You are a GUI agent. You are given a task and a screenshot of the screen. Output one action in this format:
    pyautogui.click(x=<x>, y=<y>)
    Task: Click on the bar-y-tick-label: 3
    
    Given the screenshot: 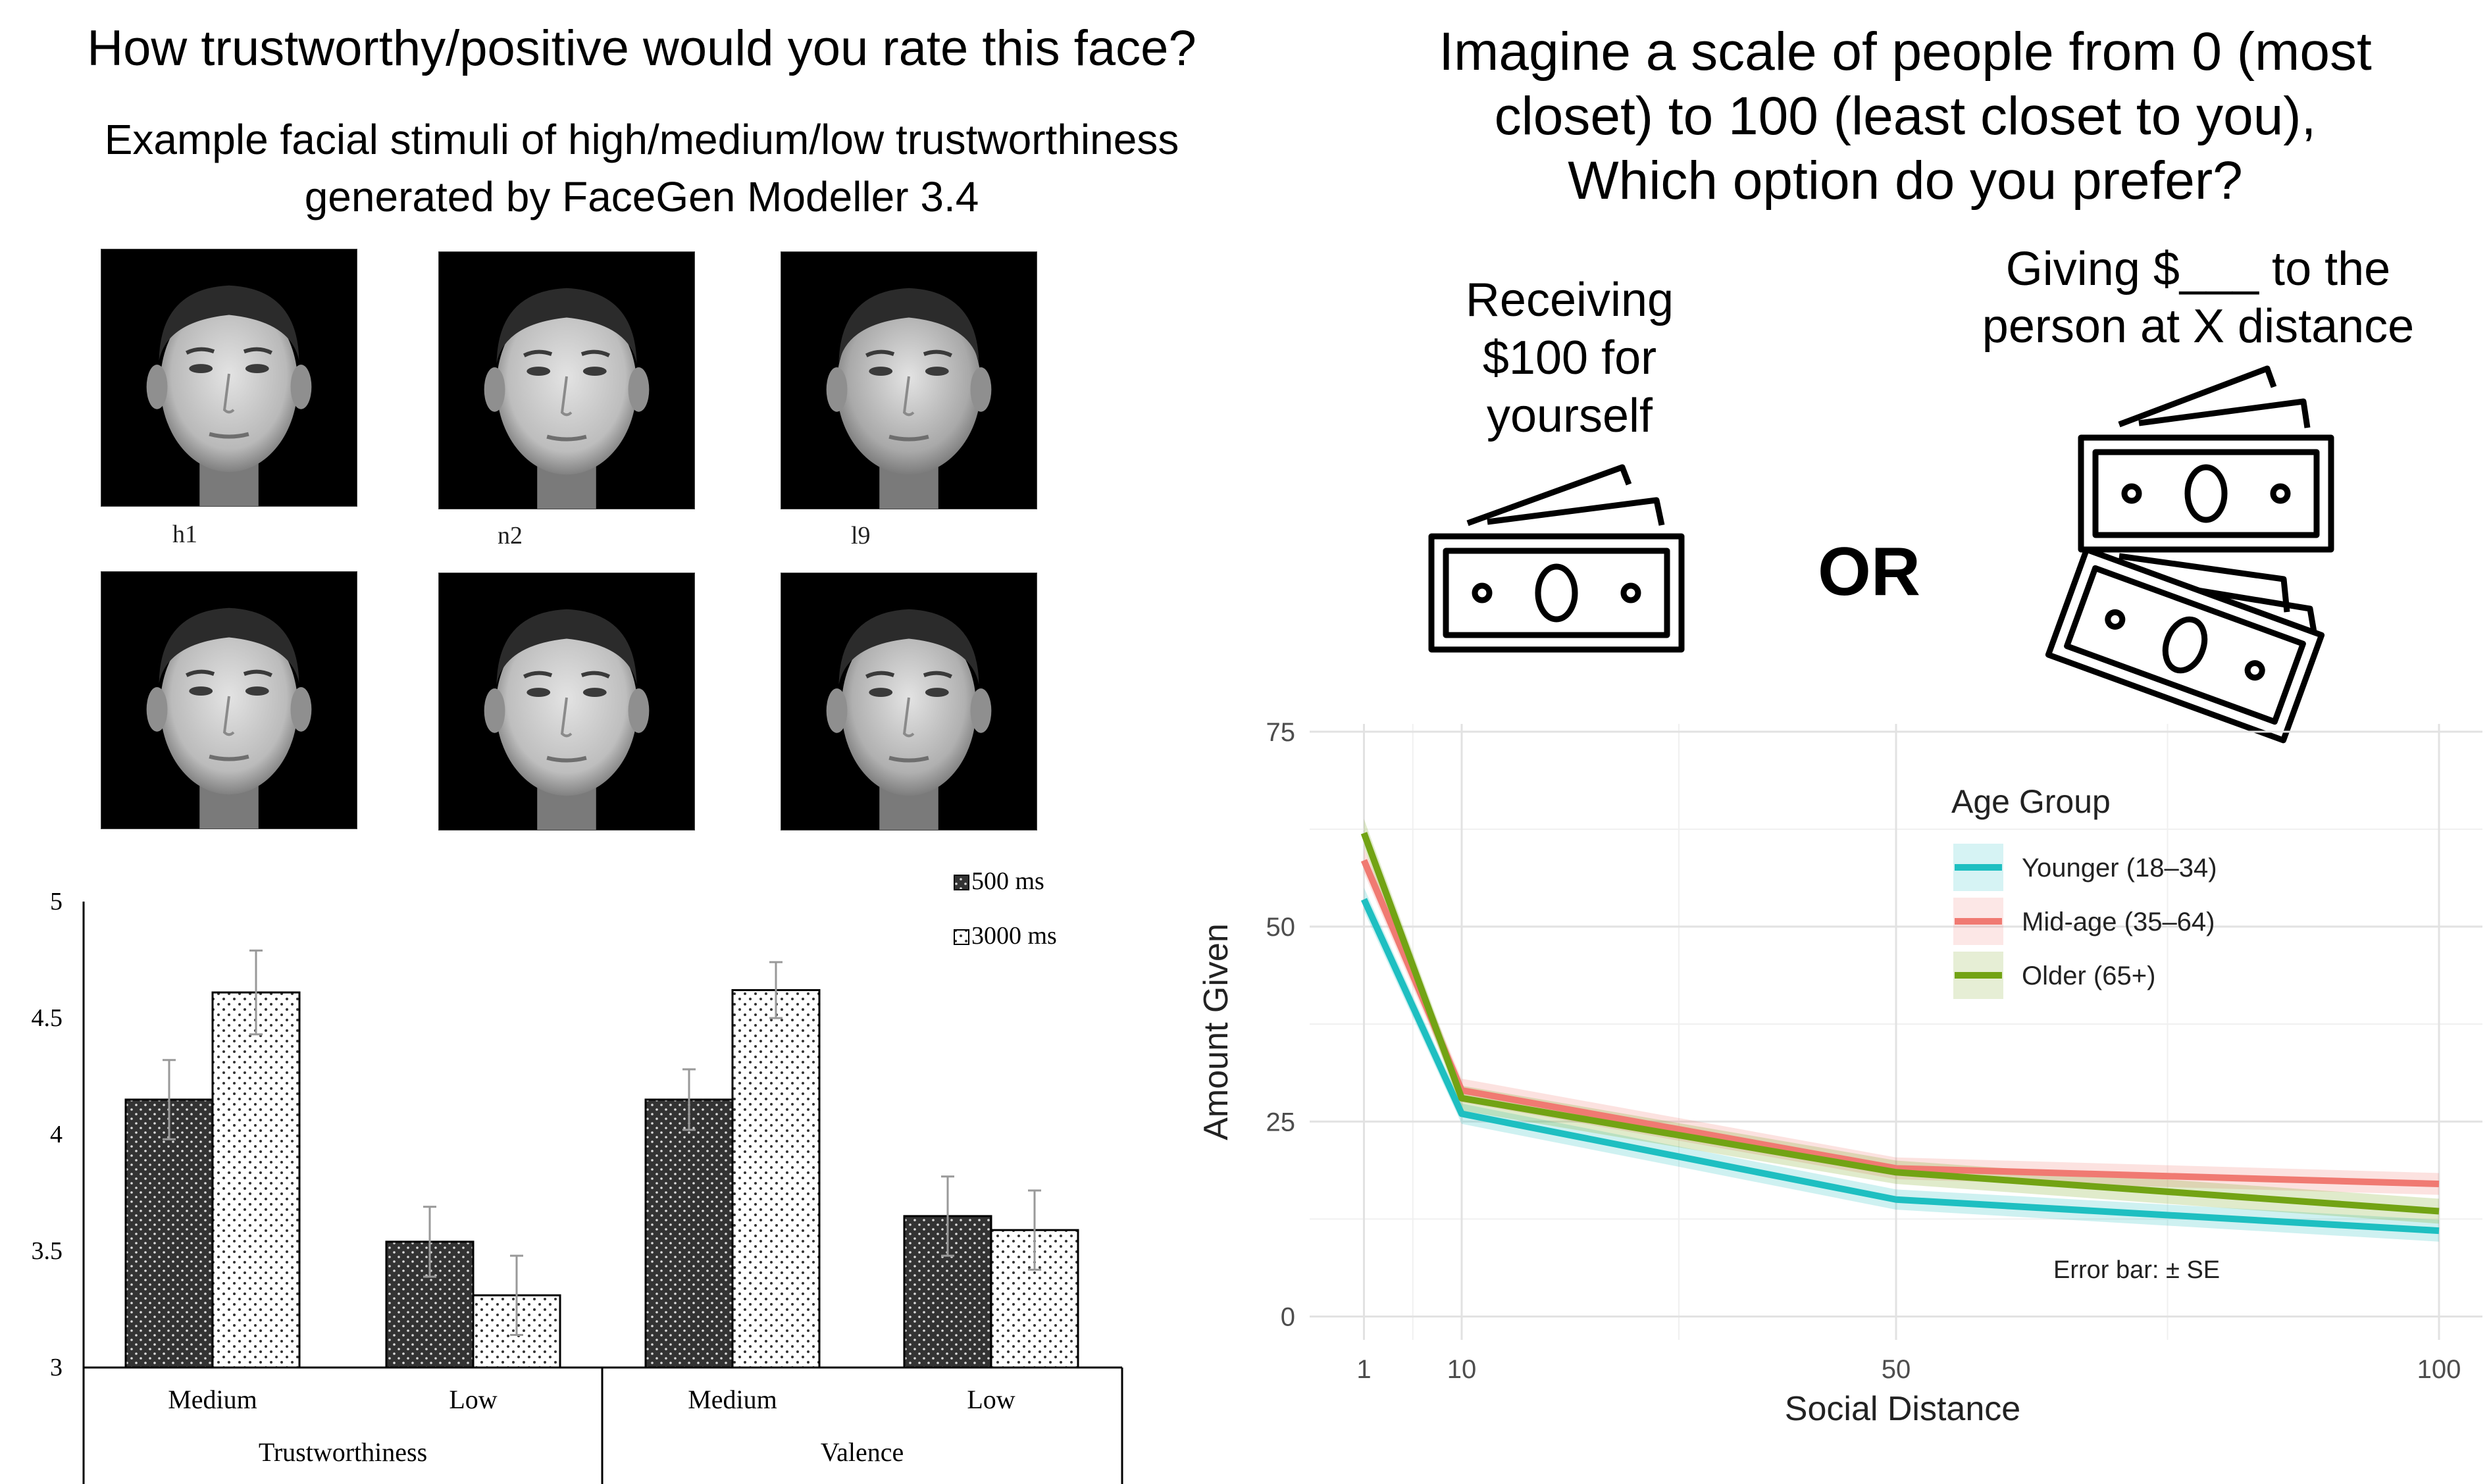 What is the action you would take?
    pyautogui.click(x=57, y=1367)
    